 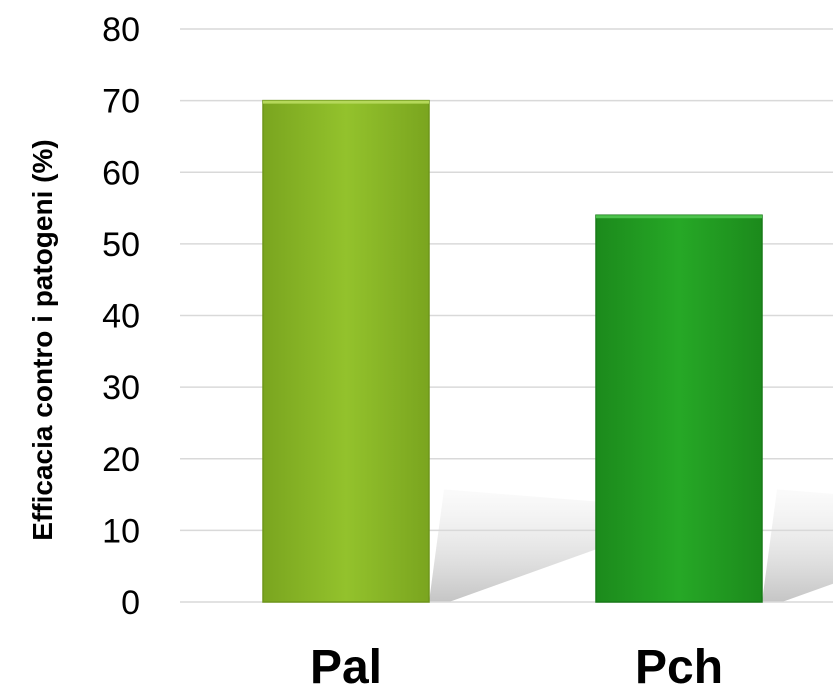 What do you see at coordinates (121, 102) in the screenshot?
I see `y-tick-label: 70` at bounding box center [121, 102].